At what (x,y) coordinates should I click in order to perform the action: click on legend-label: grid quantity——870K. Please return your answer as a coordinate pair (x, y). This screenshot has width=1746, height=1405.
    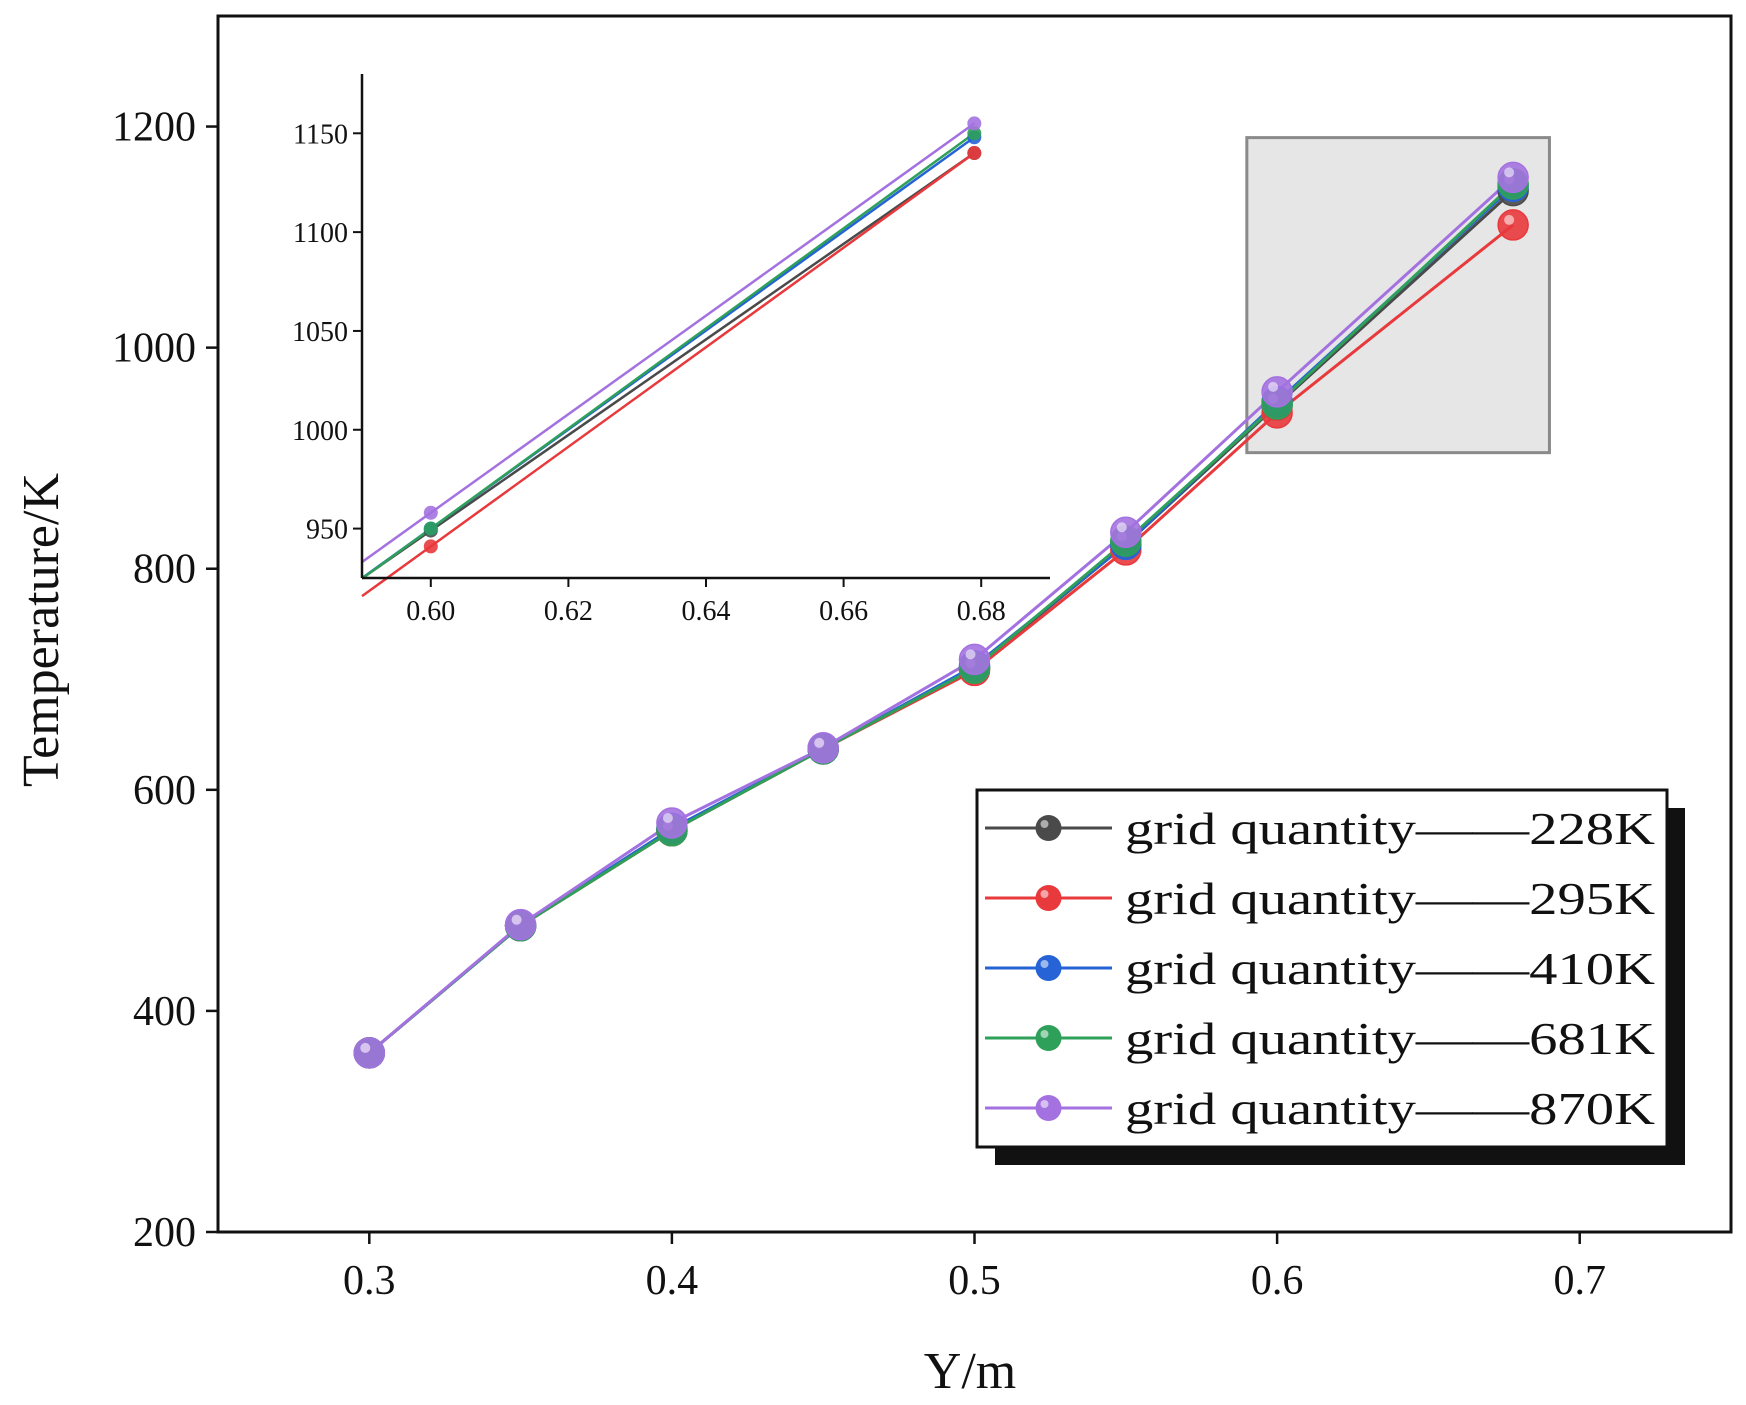
    Looking at the image, I should click on (1390, 1108).